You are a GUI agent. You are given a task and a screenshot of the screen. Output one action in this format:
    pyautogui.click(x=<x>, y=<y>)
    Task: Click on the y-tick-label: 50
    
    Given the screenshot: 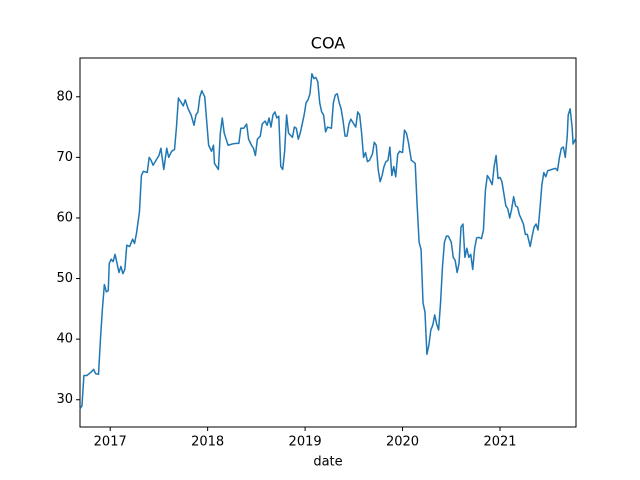 What is the action you would take?
    pyautogui.click(x=64, y=278)
    